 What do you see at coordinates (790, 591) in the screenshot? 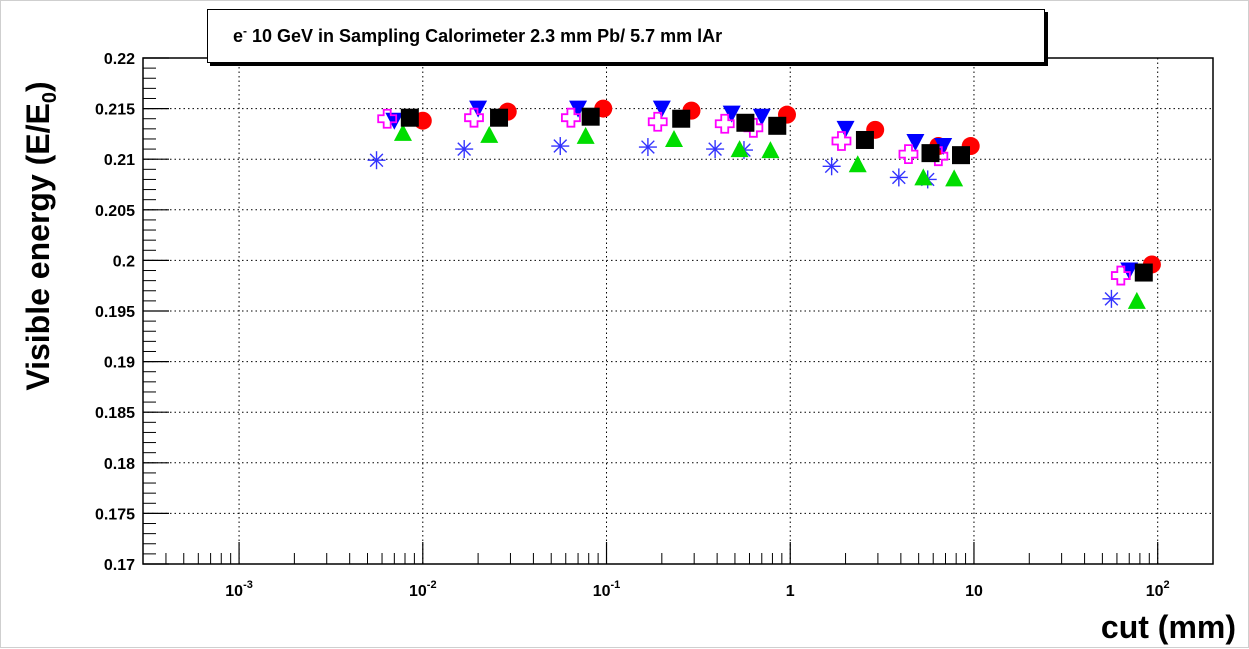
I see `x-tick-label: 1` at bounding box center [790, 591].